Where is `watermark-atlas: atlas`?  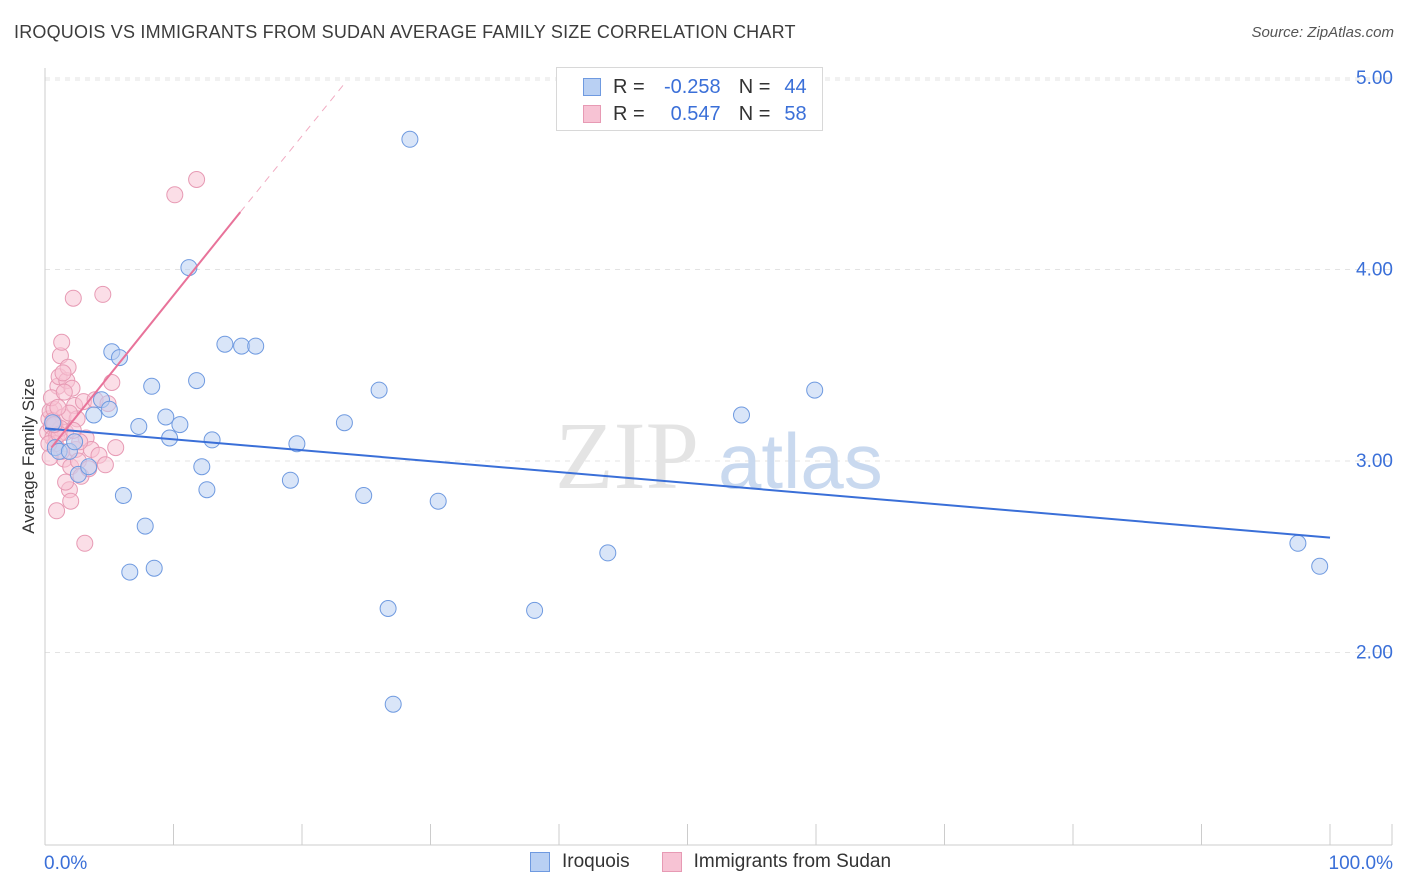 watermark-atlas: atlas is located at coordinates (800, 461).